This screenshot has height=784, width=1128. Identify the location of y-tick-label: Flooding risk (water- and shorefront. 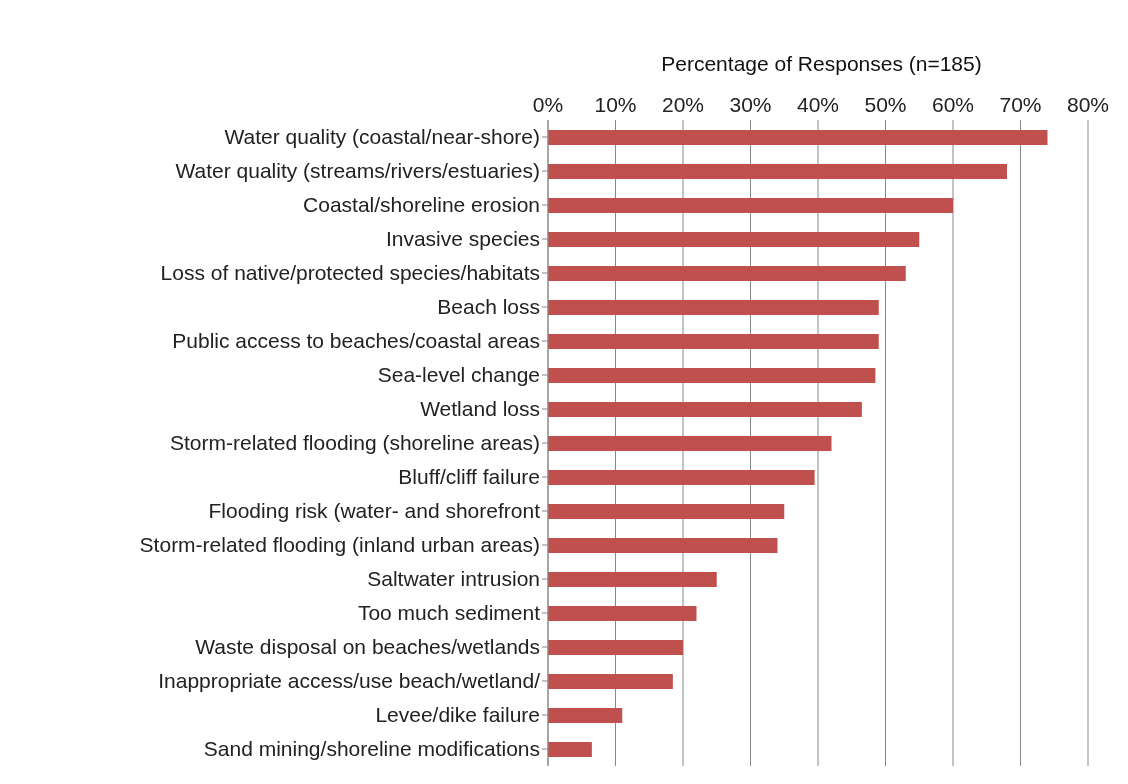
(374, 511).